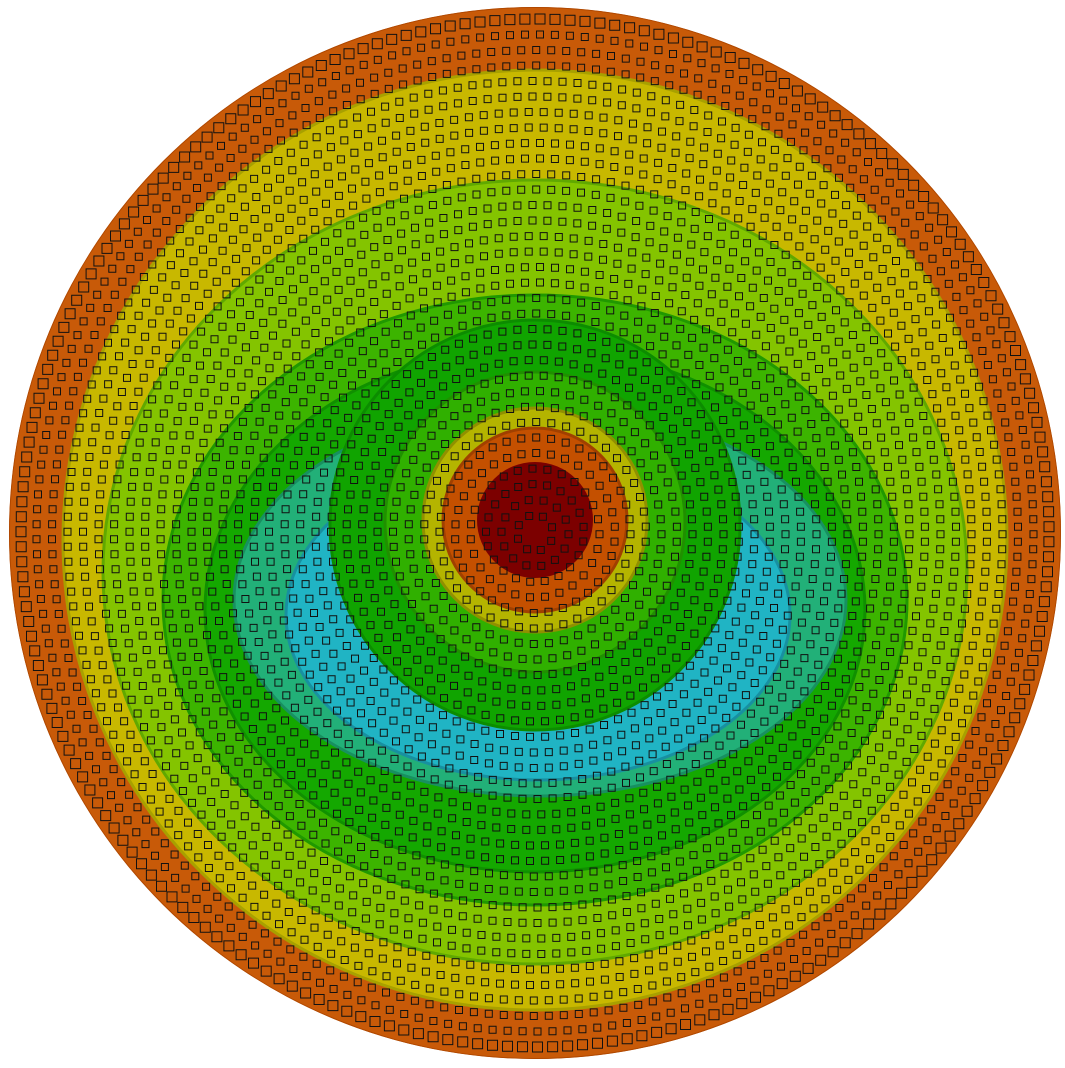 Image resolution: width=1065 pixels, height=1068 pixels. What do you see at coordinates (535, 520) in the screenshot?
I see `core-red` at bounding box center [535, 520].